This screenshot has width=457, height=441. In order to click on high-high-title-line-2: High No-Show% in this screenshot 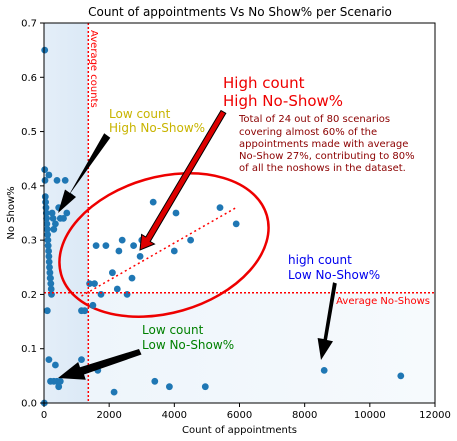, I will do `click(283, 101)`.